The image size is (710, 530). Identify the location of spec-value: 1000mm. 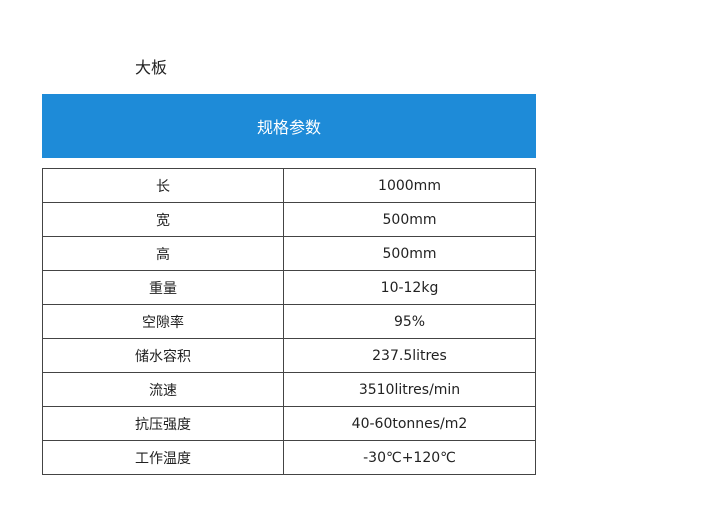
(409, 185).